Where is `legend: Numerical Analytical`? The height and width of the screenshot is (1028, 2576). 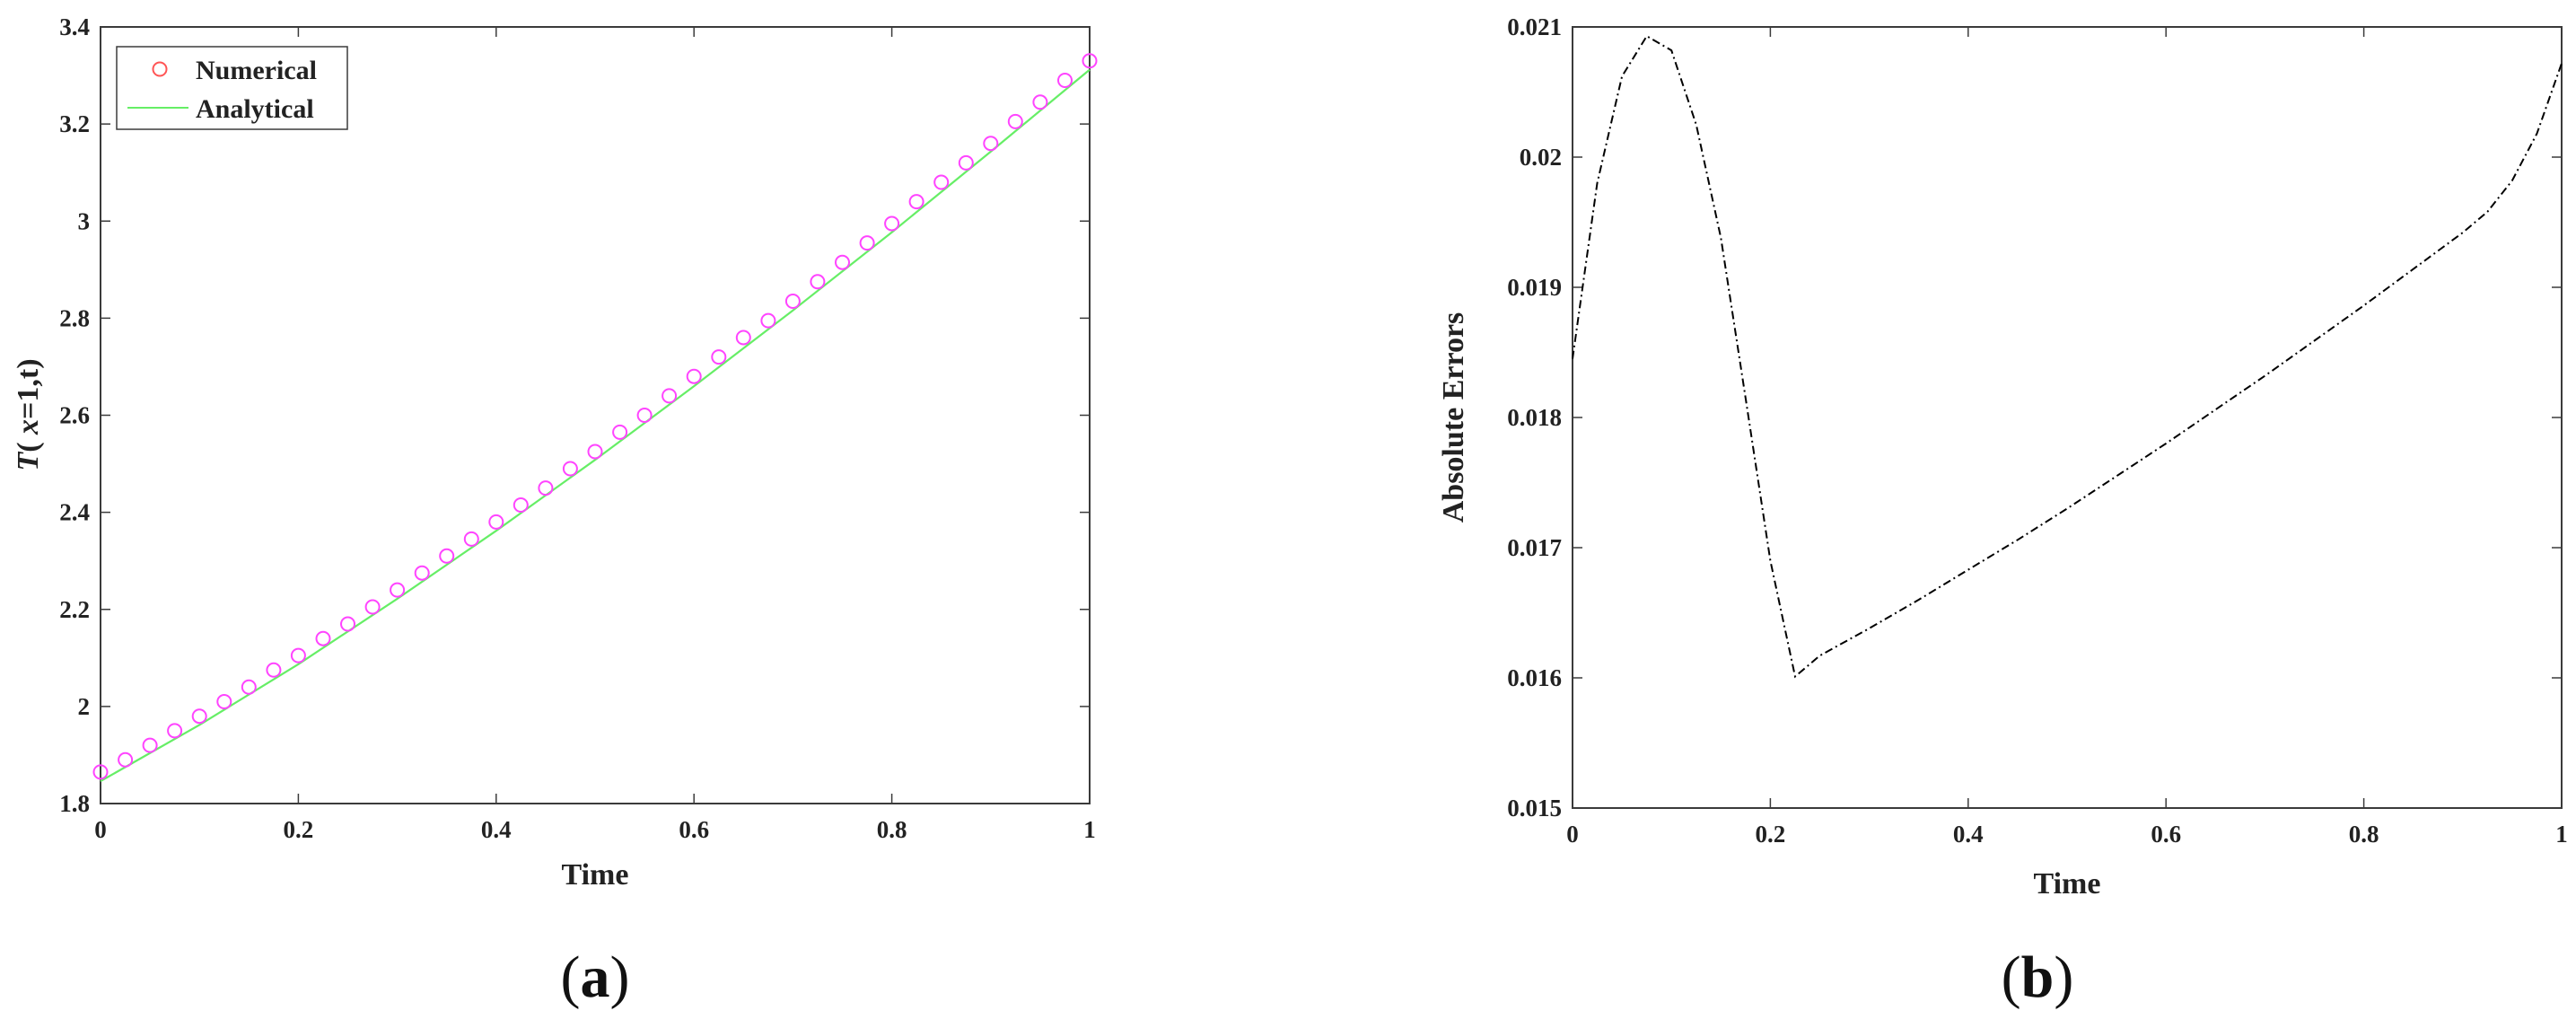 legend: Numerical Analytical is located at coordinates (232, 88).